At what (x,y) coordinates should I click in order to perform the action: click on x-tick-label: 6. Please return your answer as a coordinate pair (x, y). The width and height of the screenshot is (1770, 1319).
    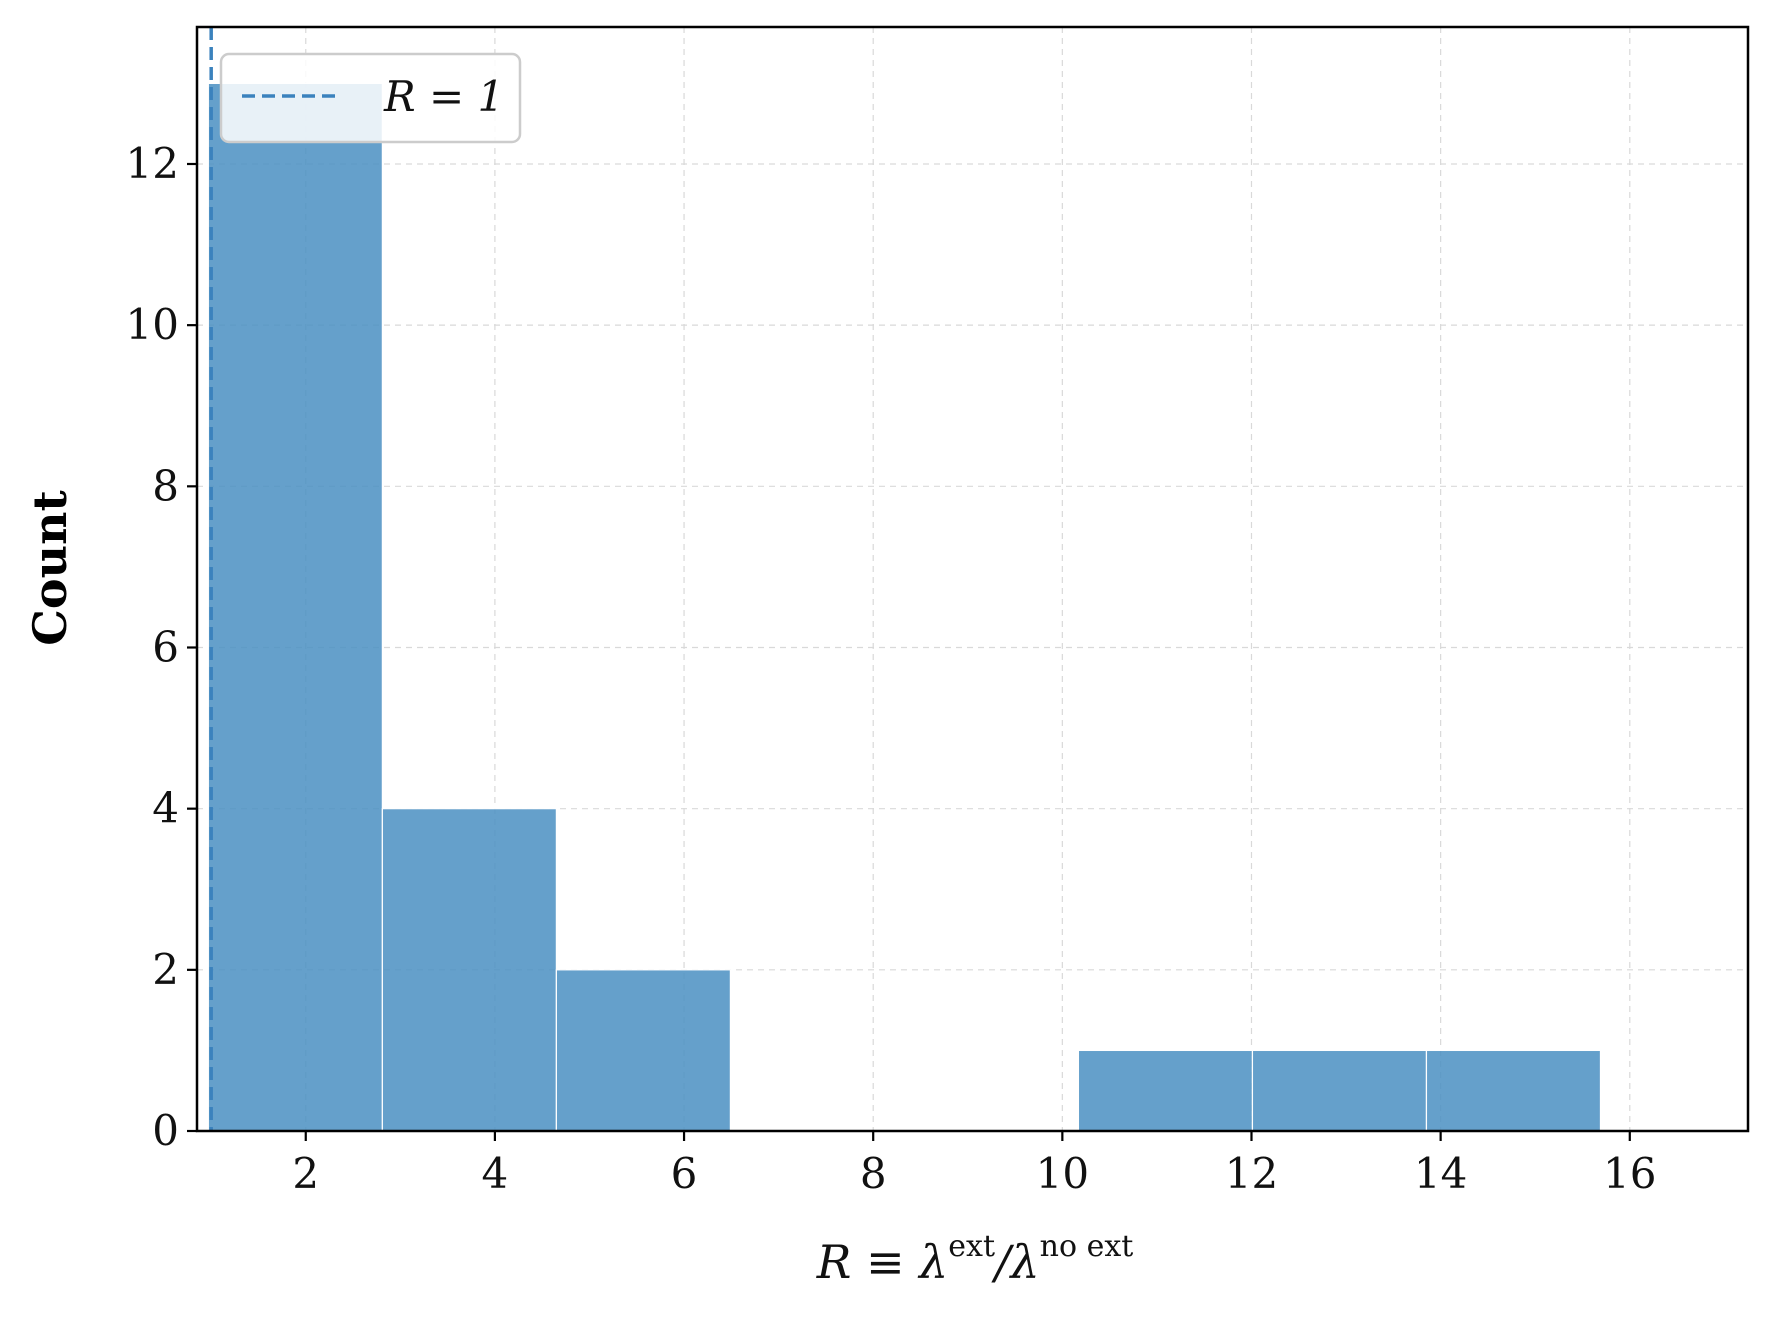
    Looking at the image, I should click on (684, 1173).